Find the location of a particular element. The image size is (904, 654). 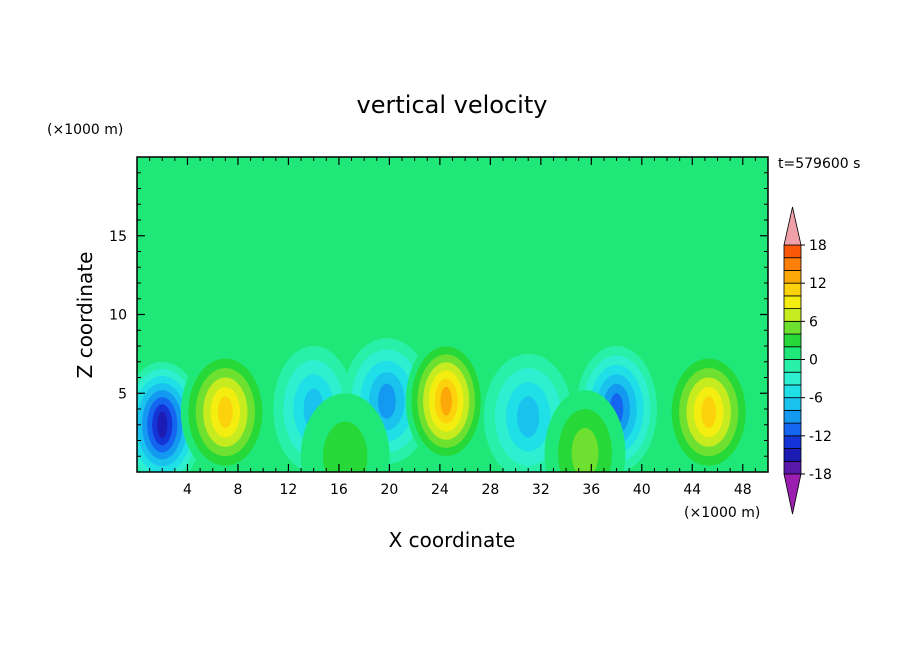

x-tick-label: 36 is located at coordinates (591, 490).